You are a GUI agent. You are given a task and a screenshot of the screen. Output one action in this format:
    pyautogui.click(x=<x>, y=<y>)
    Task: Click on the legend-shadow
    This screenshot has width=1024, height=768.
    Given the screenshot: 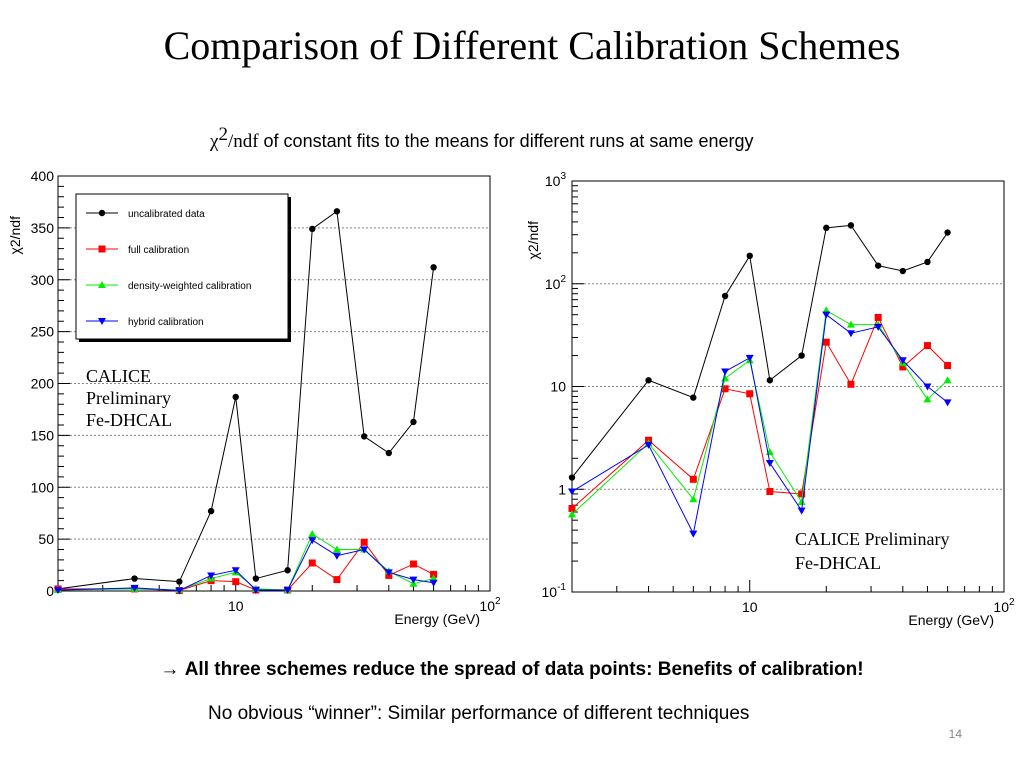 What is the action you would take?
    pyautogui.click(x=289, y=269)
    